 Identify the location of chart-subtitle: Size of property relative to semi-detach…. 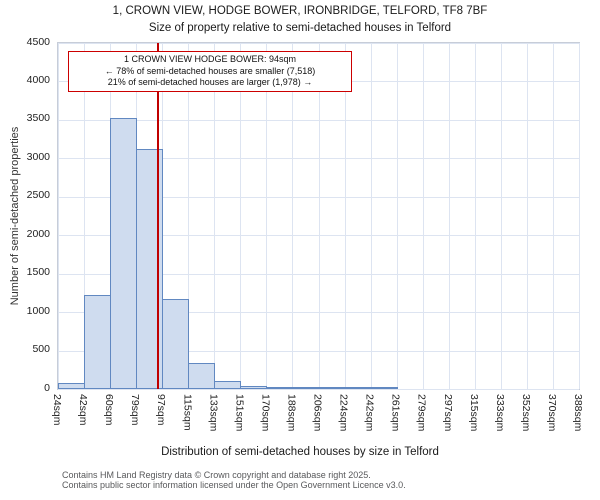
(300, 28).